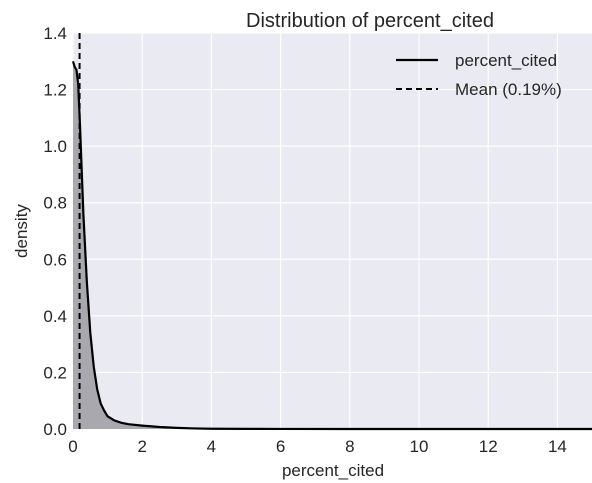 Image resolution: width=592 pixels, height=483 pixels. What do you see at coordinates (349, 446) in the screenshot?
I see `x-tick-label: 8` at bounding box center [349, 446].